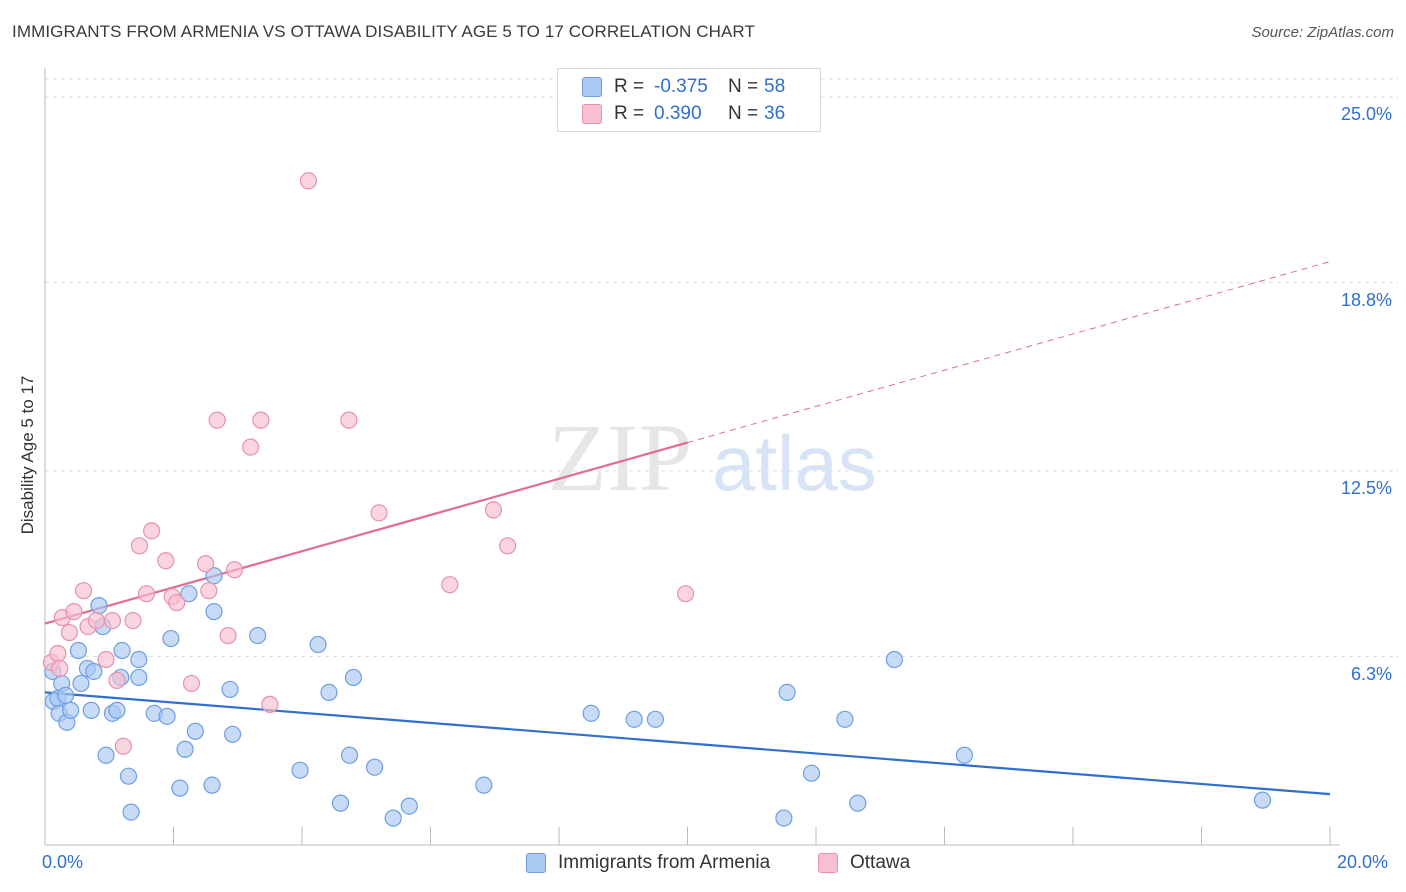 The image size is (1406, 892). What do you see at coordinates (864, 863) in the screenshot?
I see `series-legend-item-ottawa: Ottawa` at bounding box center [864, 863].